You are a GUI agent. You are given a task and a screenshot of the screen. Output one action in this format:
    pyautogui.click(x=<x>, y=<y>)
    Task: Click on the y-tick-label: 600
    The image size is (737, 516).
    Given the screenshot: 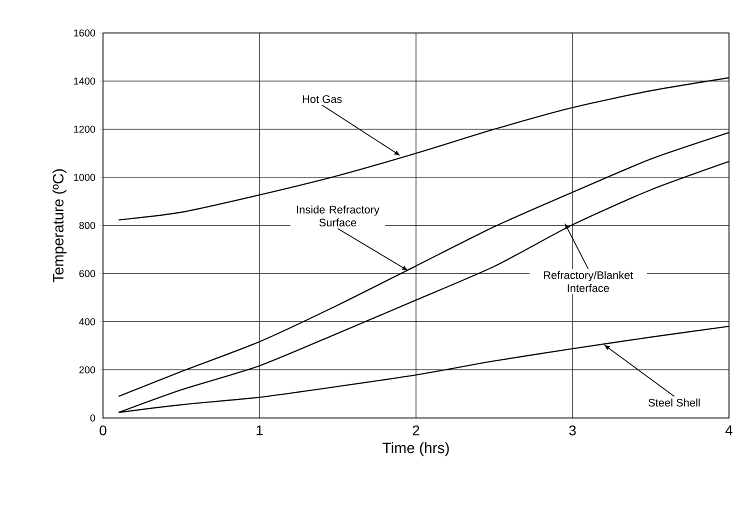 What is the action you would take?
    pyautogui.click(x=87, y=274)
    